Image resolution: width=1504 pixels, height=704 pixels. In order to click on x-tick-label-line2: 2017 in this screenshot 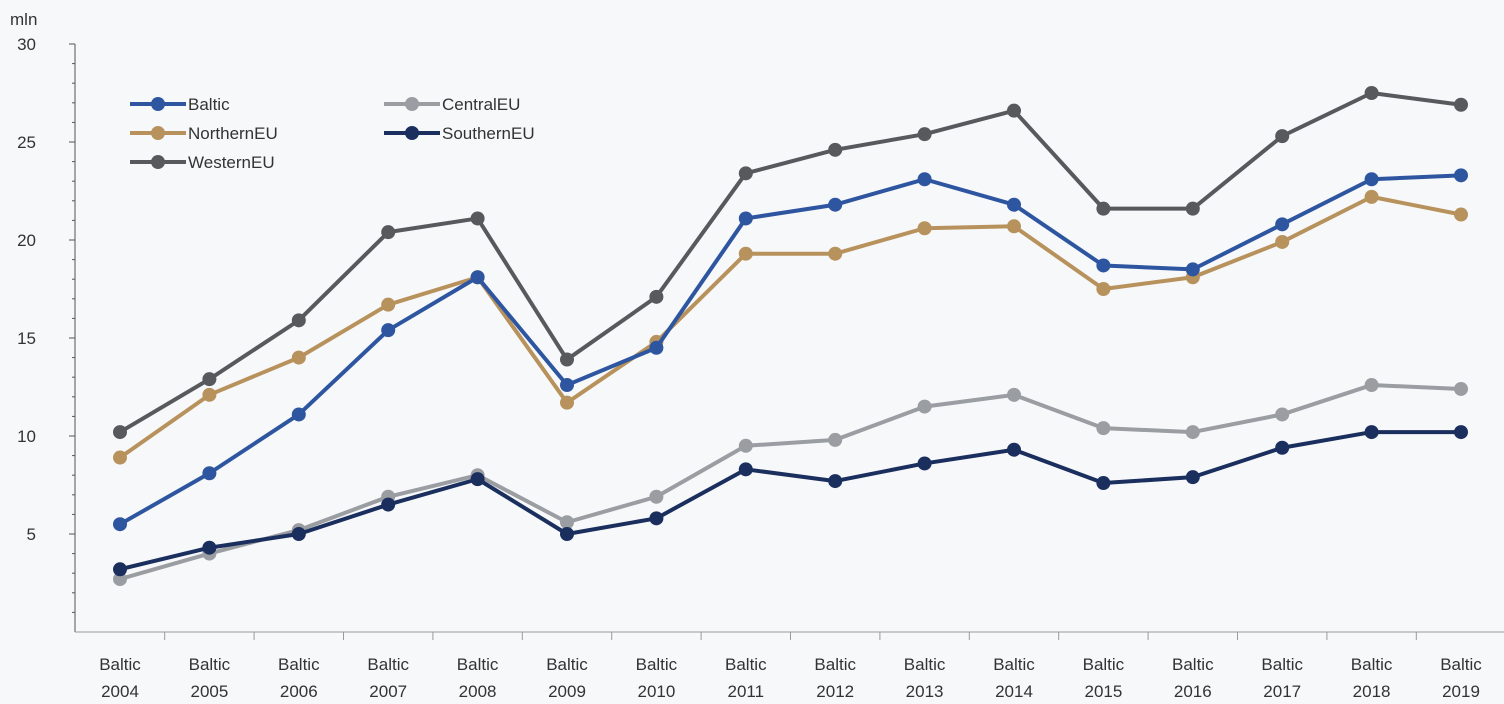, I will do `click(1282, 691)`.